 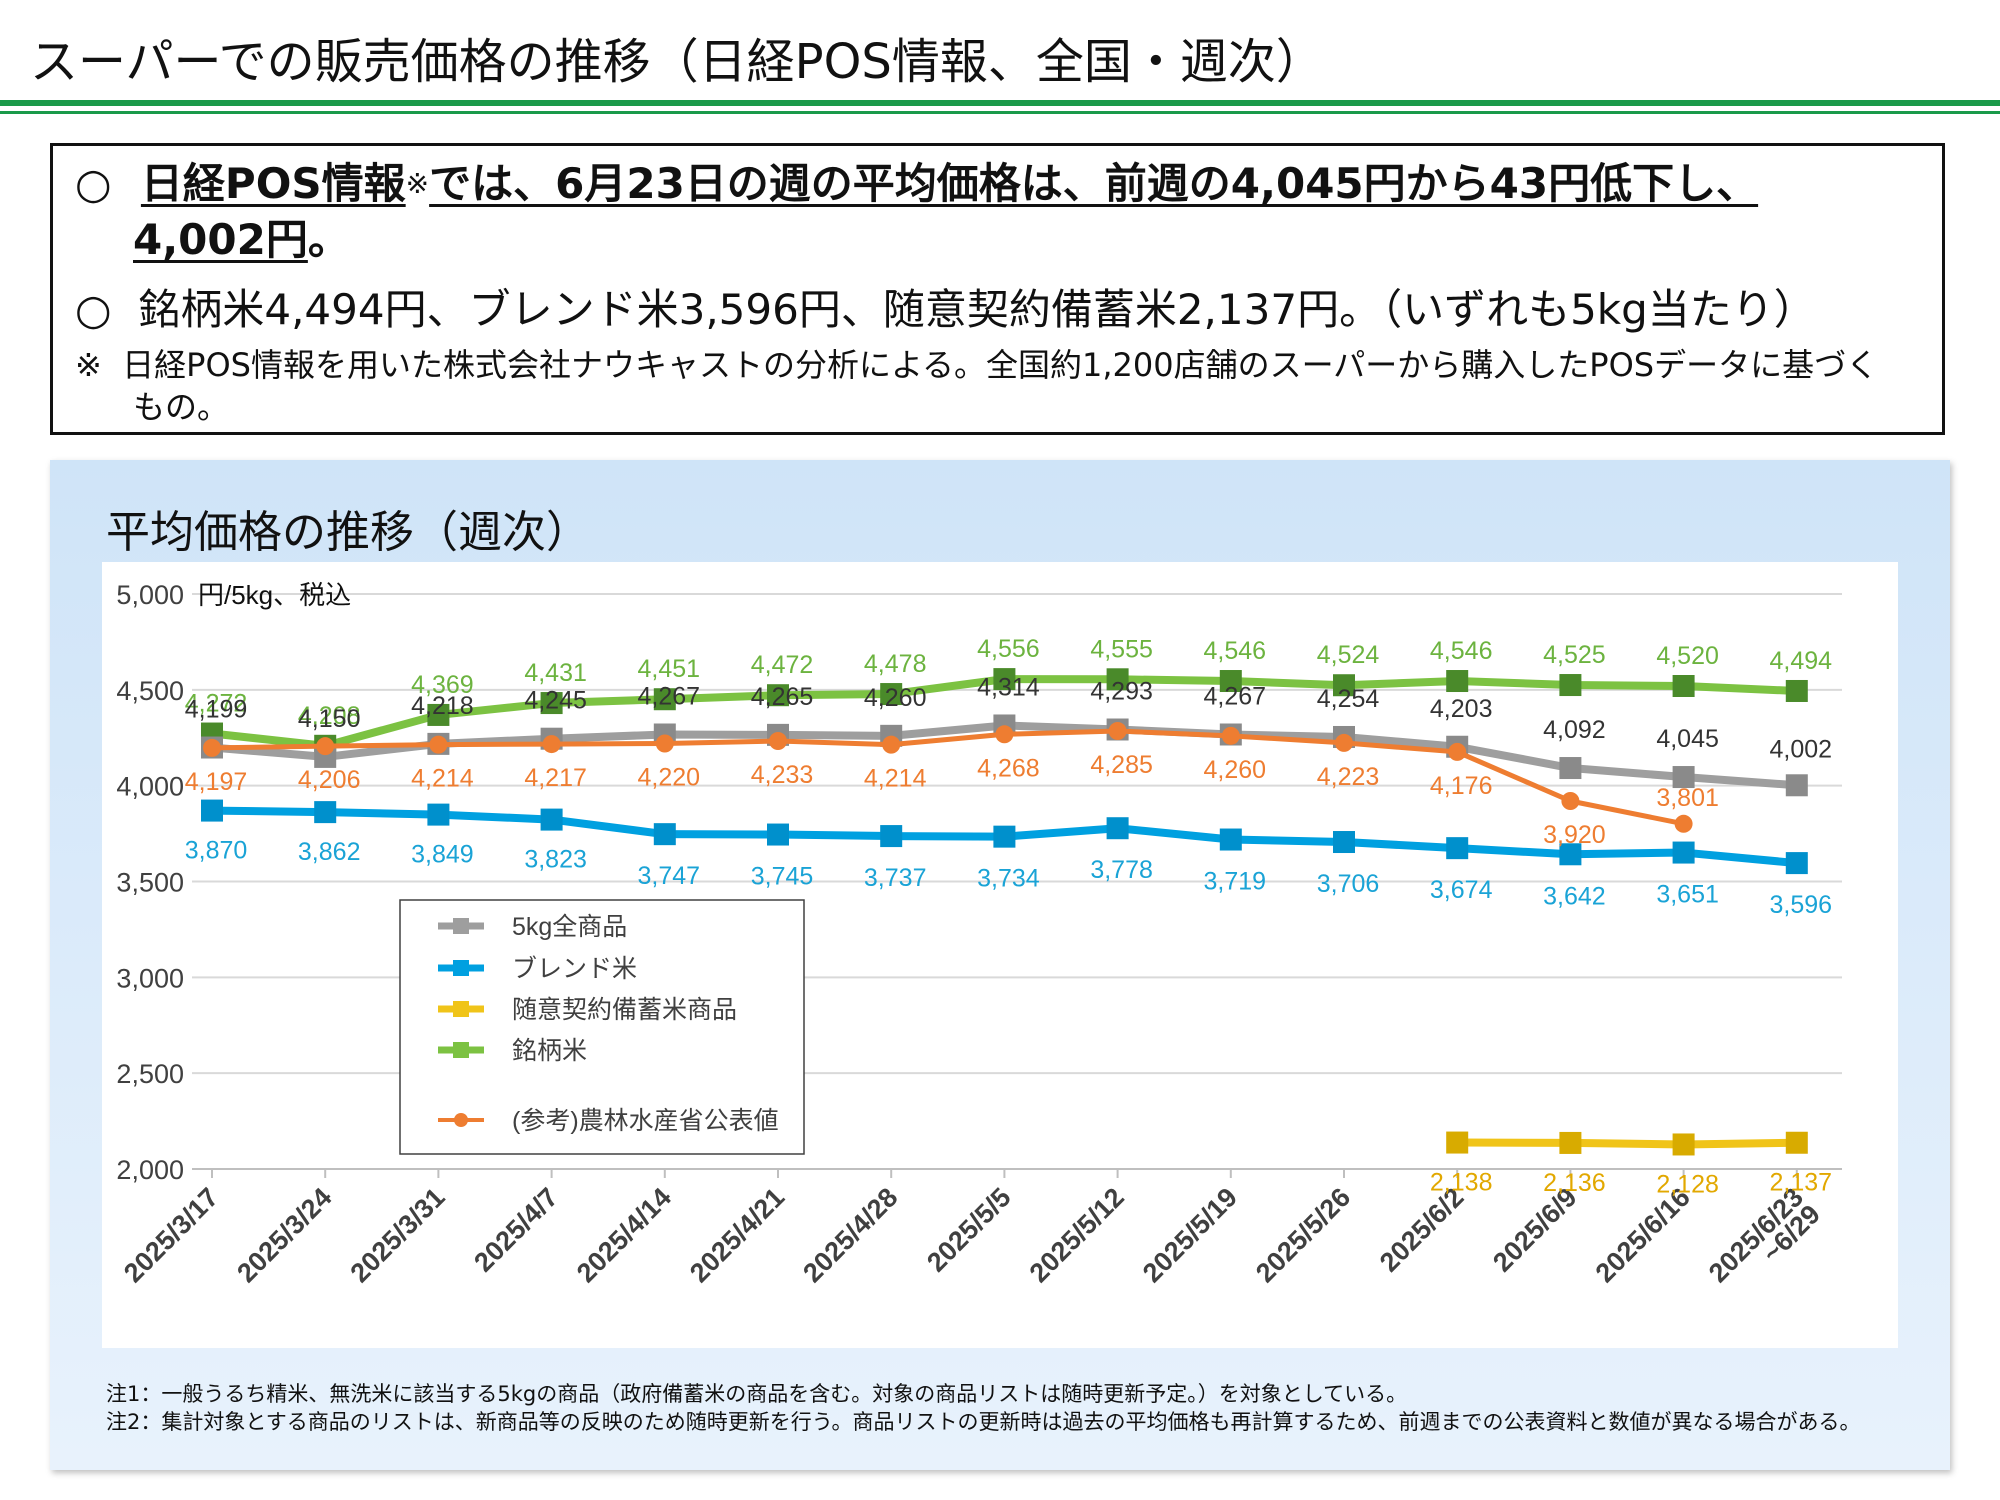 What do you see at coordinates (1235, 651) in the screenshot?
I see `data-label: 4,546` at bounding box center [1235, 651].